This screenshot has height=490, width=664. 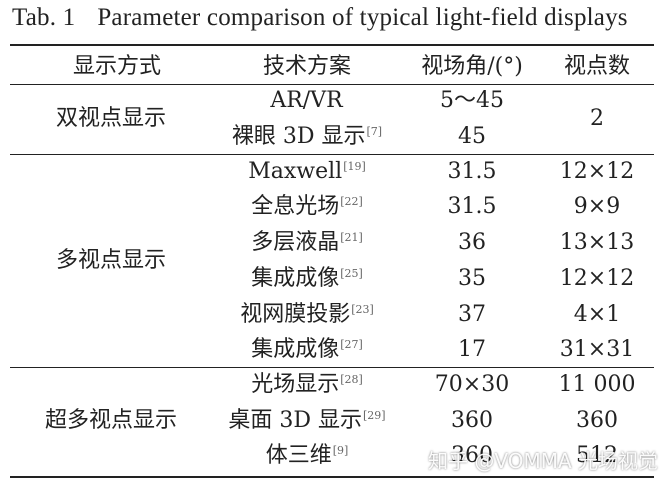 I want to click on scheme-cell: 裸眼 3D 显示, so click(x=298, y=137).